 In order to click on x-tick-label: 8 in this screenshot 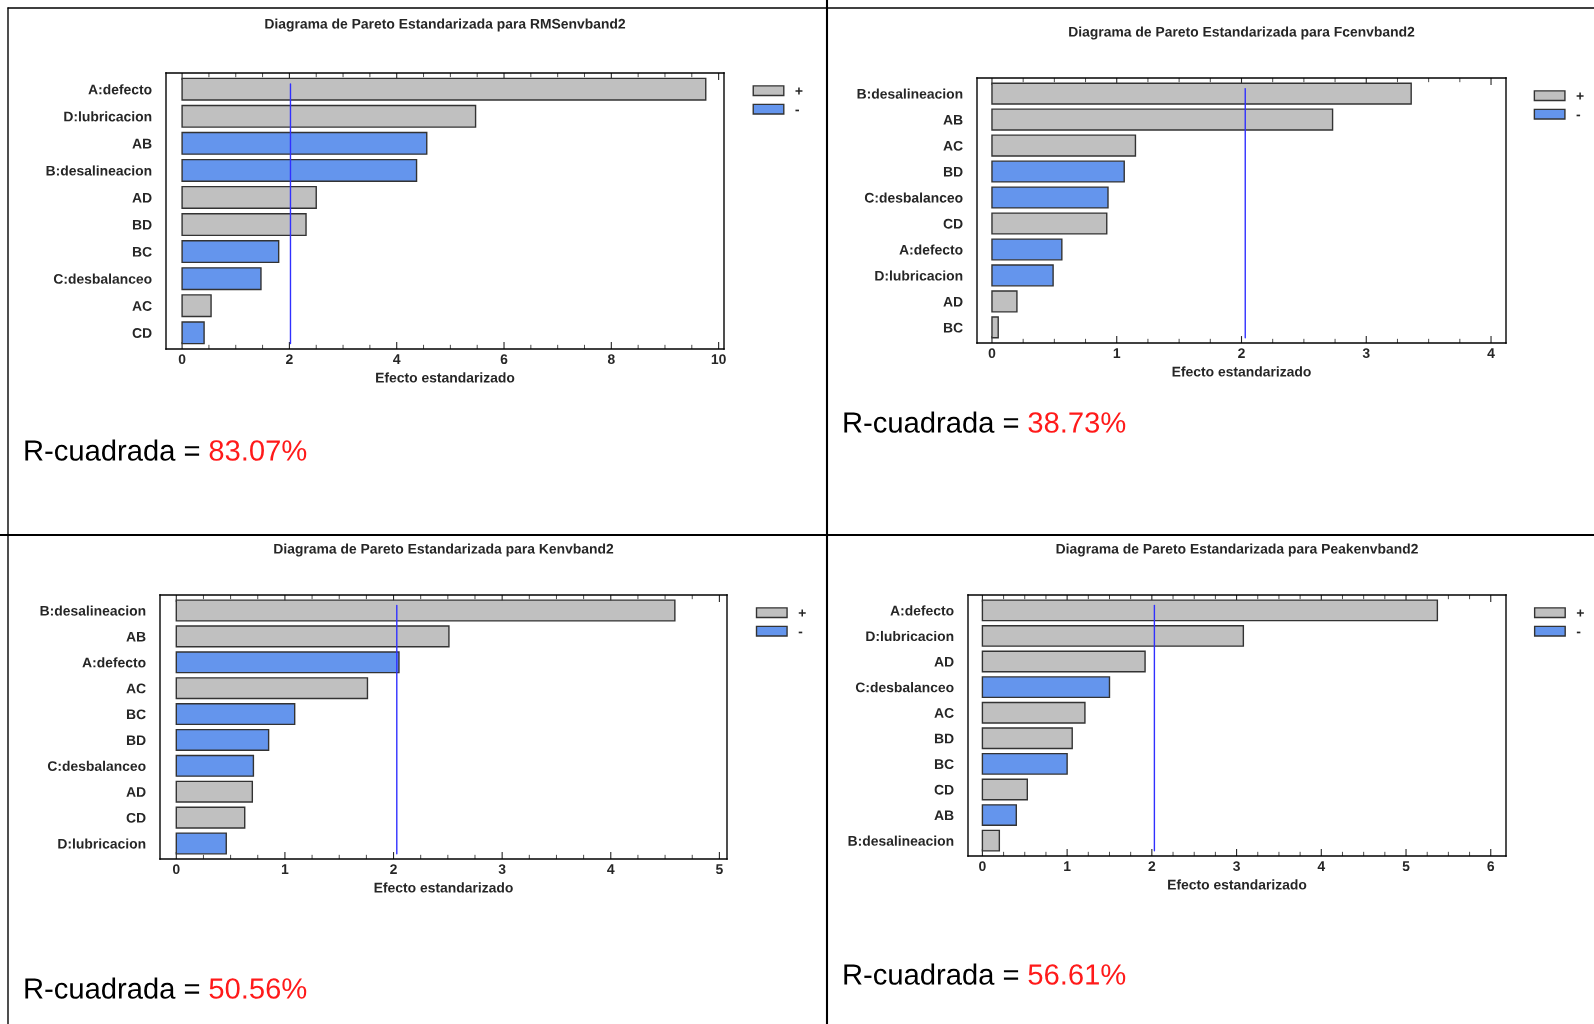, I will do `click(611, 359)`.